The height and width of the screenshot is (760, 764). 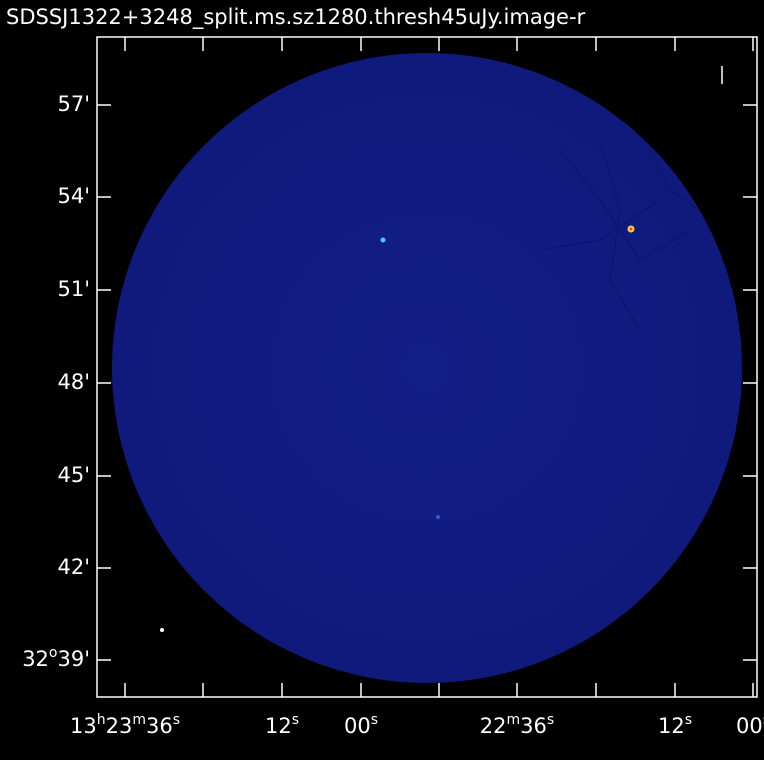 I want to click on x-tick-label: 22m36s, so click(x=517, y=725).